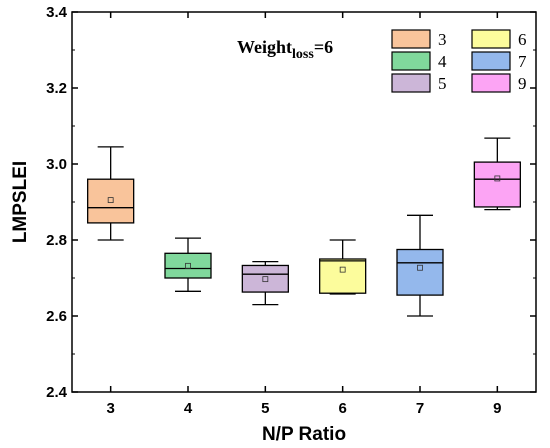 The height and width of the screenshot is (448, 550). Describe the element at coordinates (420, 408) in the screenshot. I see `x-tick-label: 7` at that location.